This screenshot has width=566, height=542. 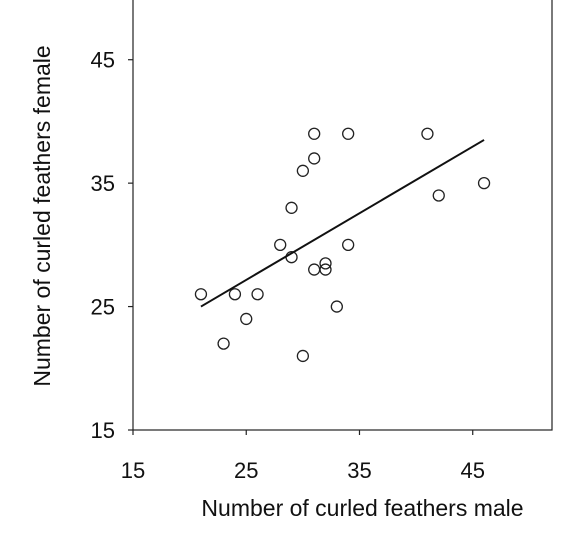 What do you see at coordinates (103, 307) in the screenshot?
I see `y-tick-label-25: 25` at bounding box center [103, 307].